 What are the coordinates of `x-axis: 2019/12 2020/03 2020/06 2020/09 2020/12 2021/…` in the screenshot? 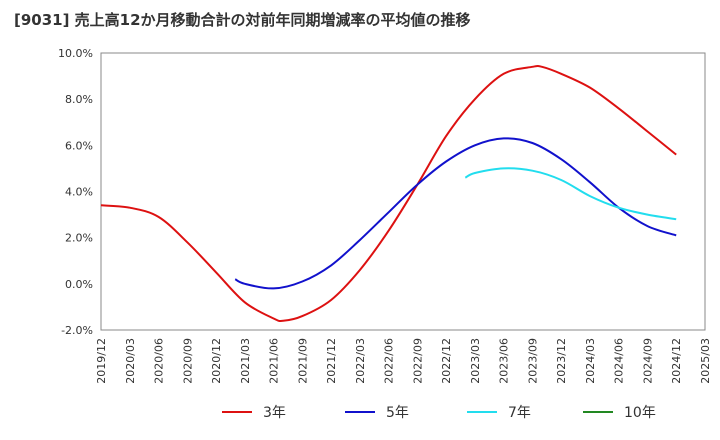 It's located at (403, 361).